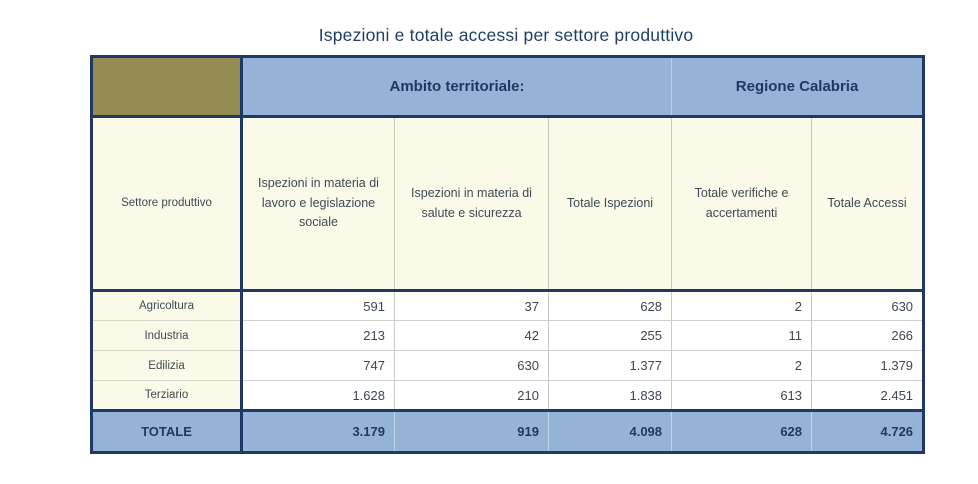  Describe the element at coordinates (318, 335) in the screenshot. I see `data-cell: 213` at that location.